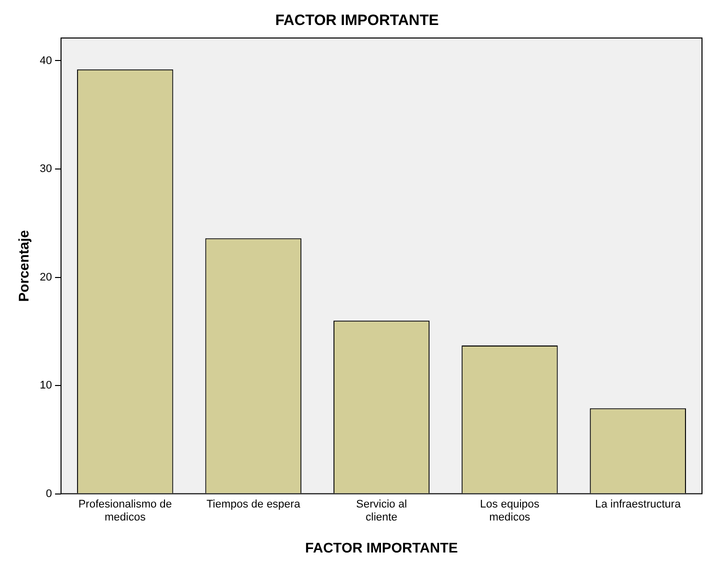  Describe the element at coordinates (254, 504) in the screenshot. I see `x-tick-label: Tiempos de espera` at that location.